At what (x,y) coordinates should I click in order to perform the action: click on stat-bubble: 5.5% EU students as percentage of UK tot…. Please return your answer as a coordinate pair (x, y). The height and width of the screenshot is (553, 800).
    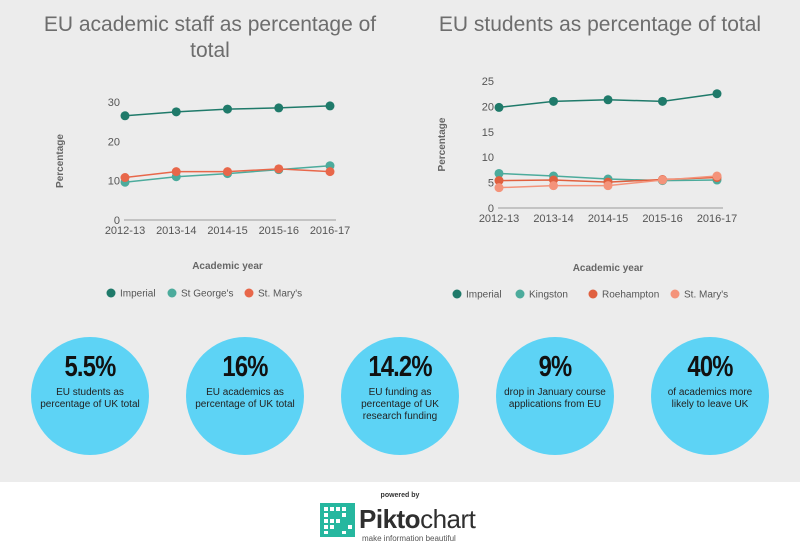
    Looking at the image, I should click on (90, 396).